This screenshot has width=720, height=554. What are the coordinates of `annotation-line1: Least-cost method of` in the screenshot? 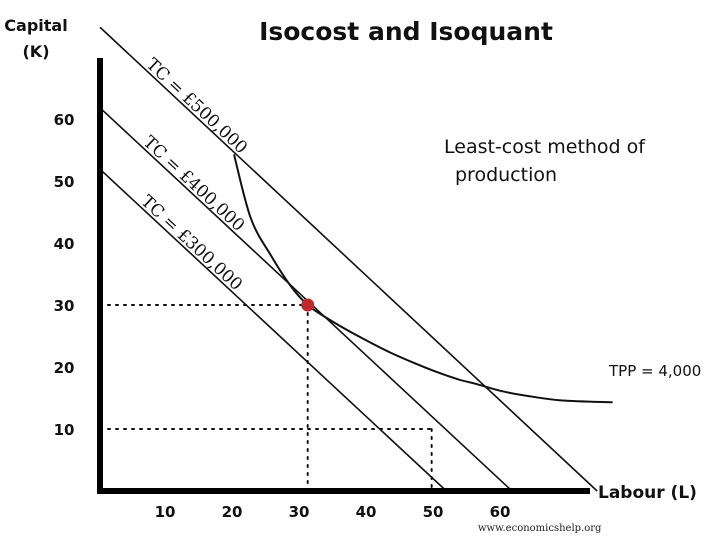 It's located at (545, 147).